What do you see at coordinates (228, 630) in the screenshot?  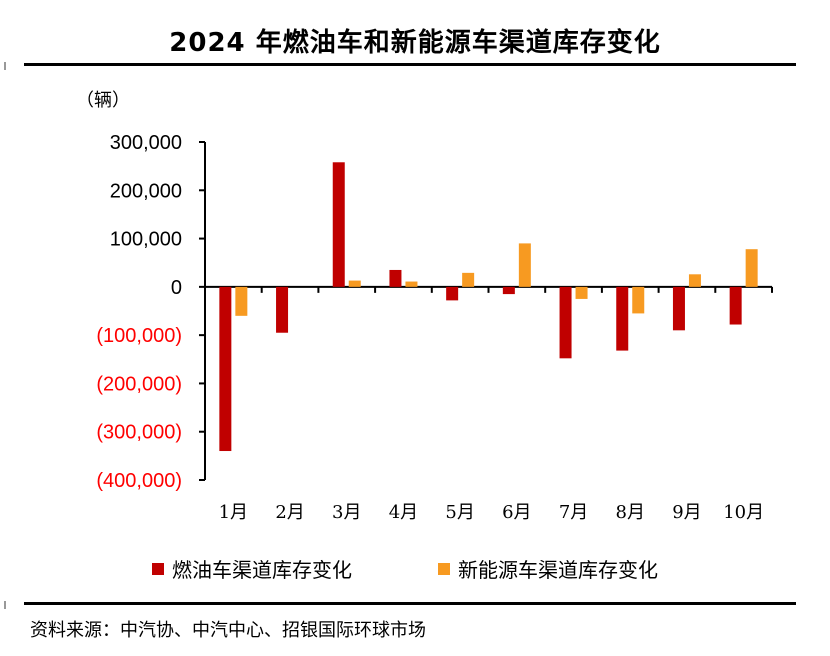 I see `source-note: 资料来源：中汽协、中汽中心、招银国际环球市场` at bounding box center [228, 630].